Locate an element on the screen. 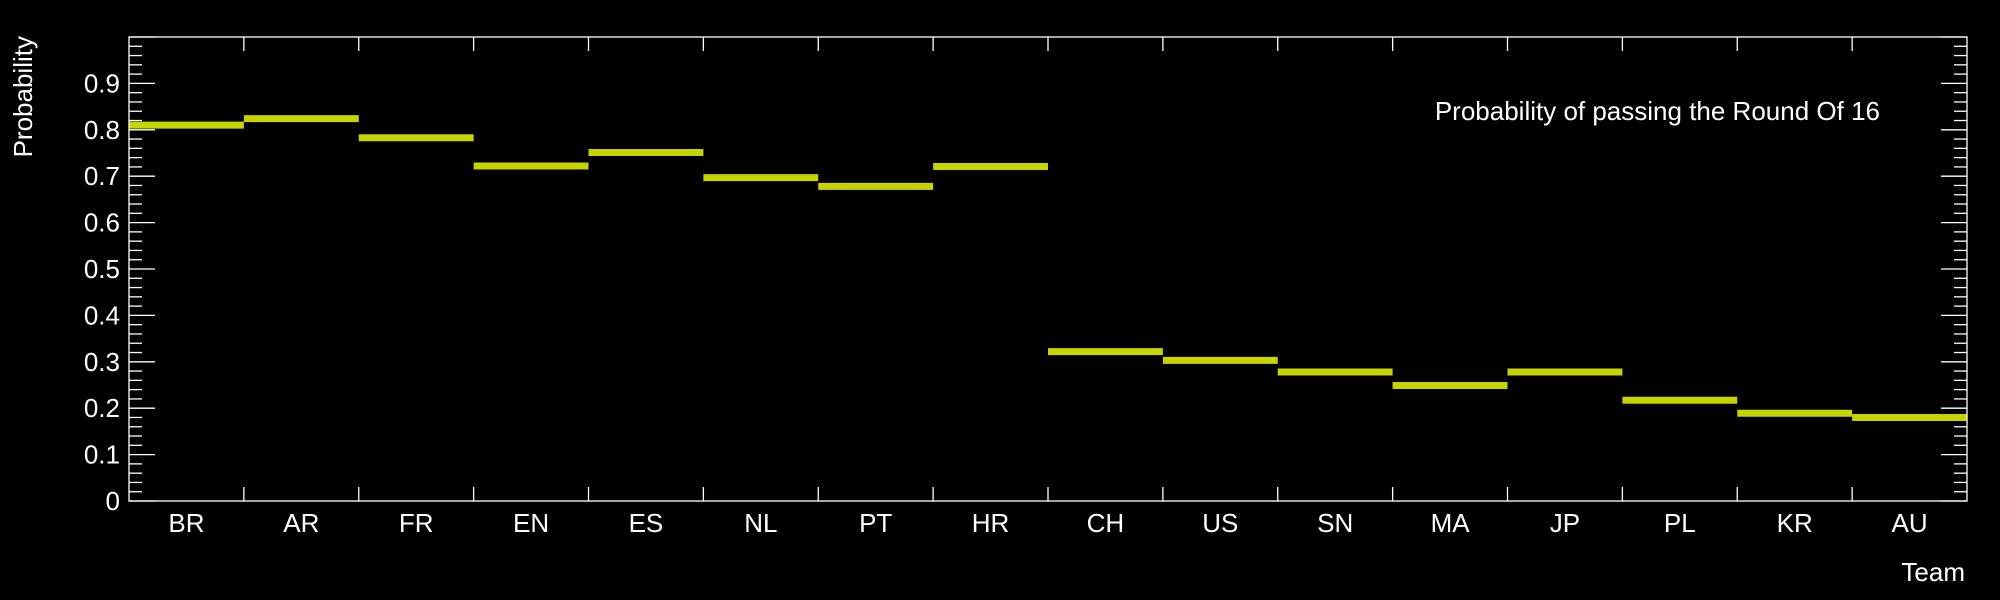  x-axis-title: Team is located at coordinates (1933, 572).